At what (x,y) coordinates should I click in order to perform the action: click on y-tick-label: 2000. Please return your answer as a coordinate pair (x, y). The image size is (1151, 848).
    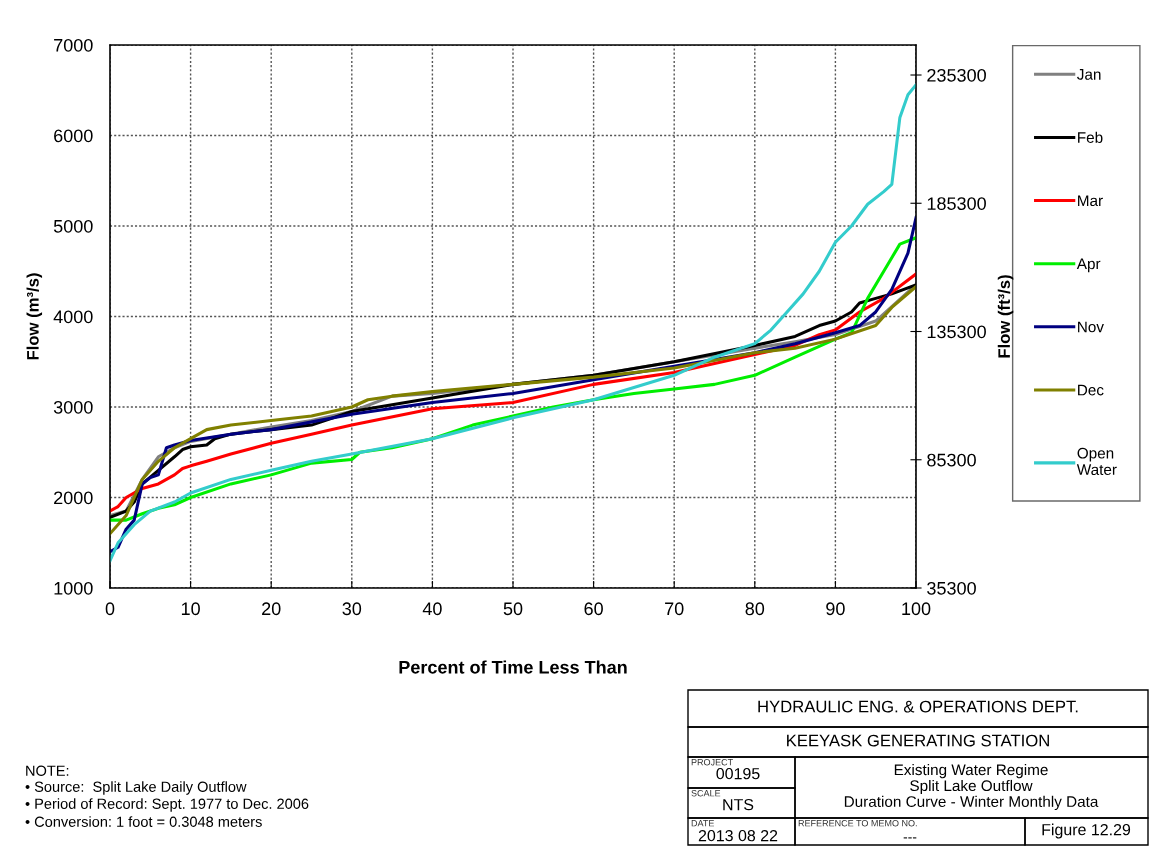
    Looking at the image, I should click on (73, 498).